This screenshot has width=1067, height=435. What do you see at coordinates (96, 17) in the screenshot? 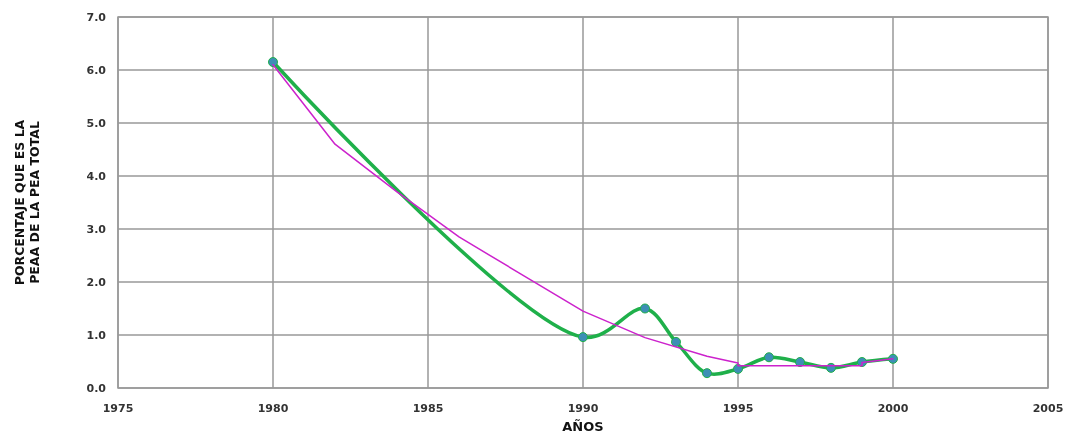
I see `y-tick-label: 7.0` at bounding box center [96, 17].